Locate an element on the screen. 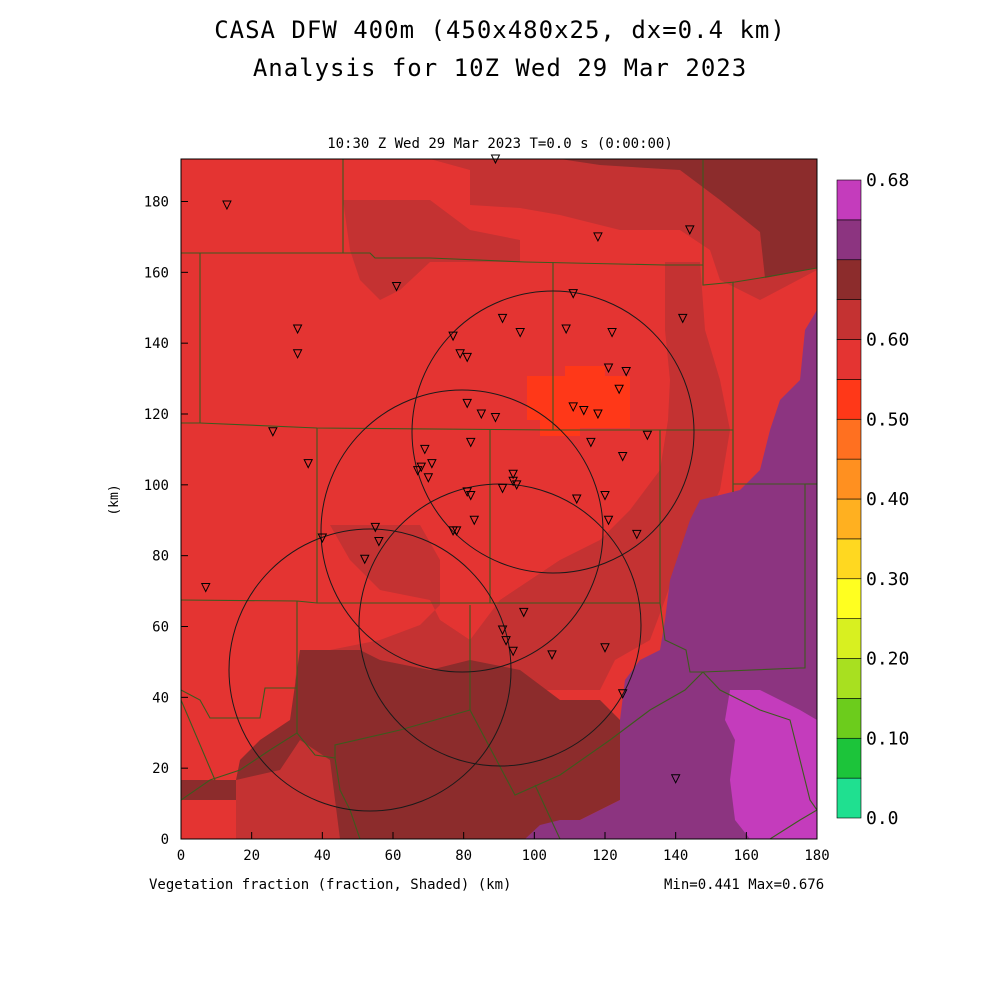  field-region-magenta is located at coordinates (771, 764).